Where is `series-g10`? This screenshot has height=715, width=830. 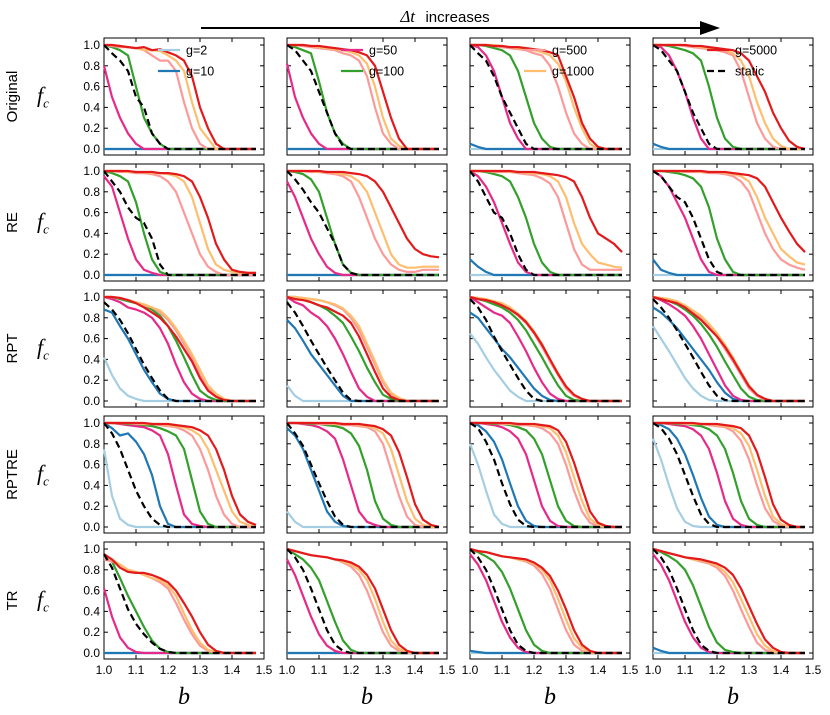 series-g10 is located at coordinates (179, 355).